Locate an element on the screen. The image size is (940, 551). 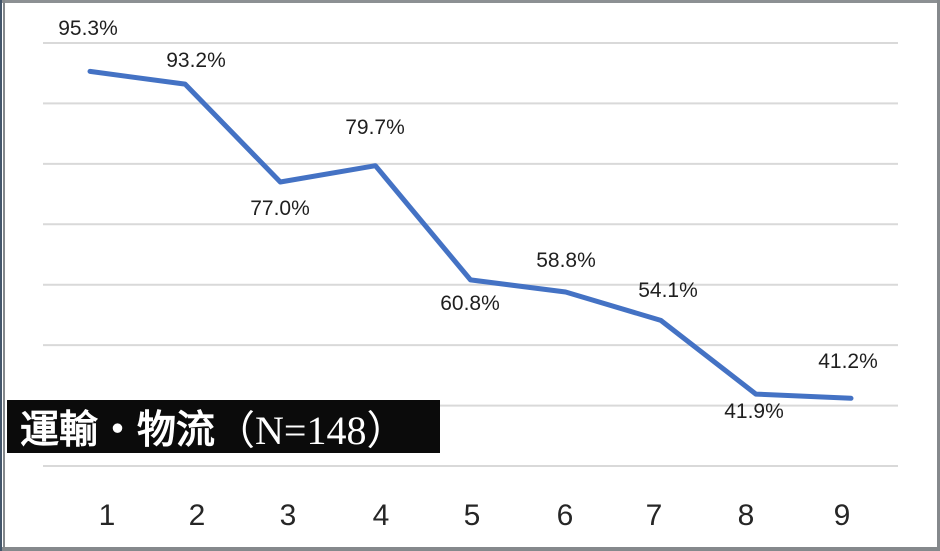
series-n-count: （N=148） is located at coordinates (311, 430).